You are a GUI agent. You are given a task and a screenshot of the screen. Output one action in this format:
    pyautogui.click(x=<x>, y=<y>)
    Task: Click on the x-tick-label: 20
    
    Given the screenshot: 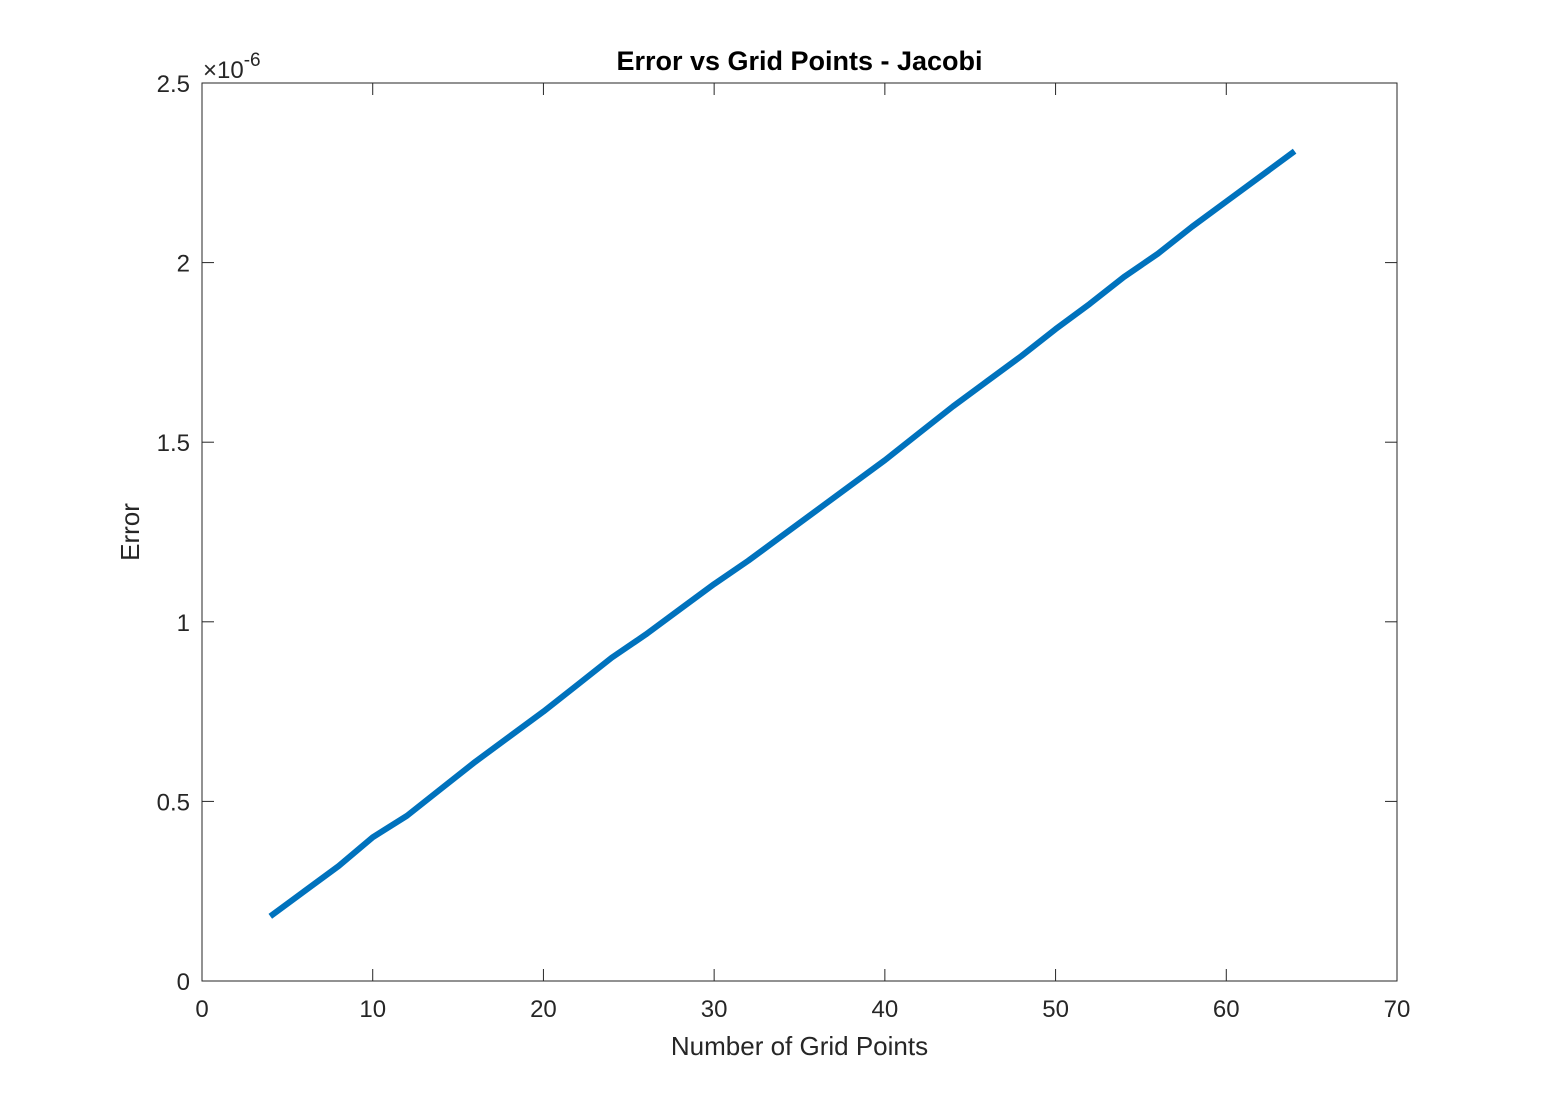 What is the action you would take?
    pyautogui.click(x=543, y=1009)
    